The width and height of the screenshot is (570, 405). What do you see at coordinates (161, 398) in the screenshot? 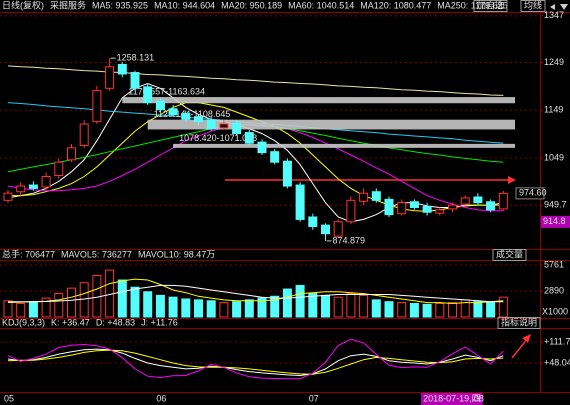
I see `x-tick-label: 06` at bounding box center [161, 398].